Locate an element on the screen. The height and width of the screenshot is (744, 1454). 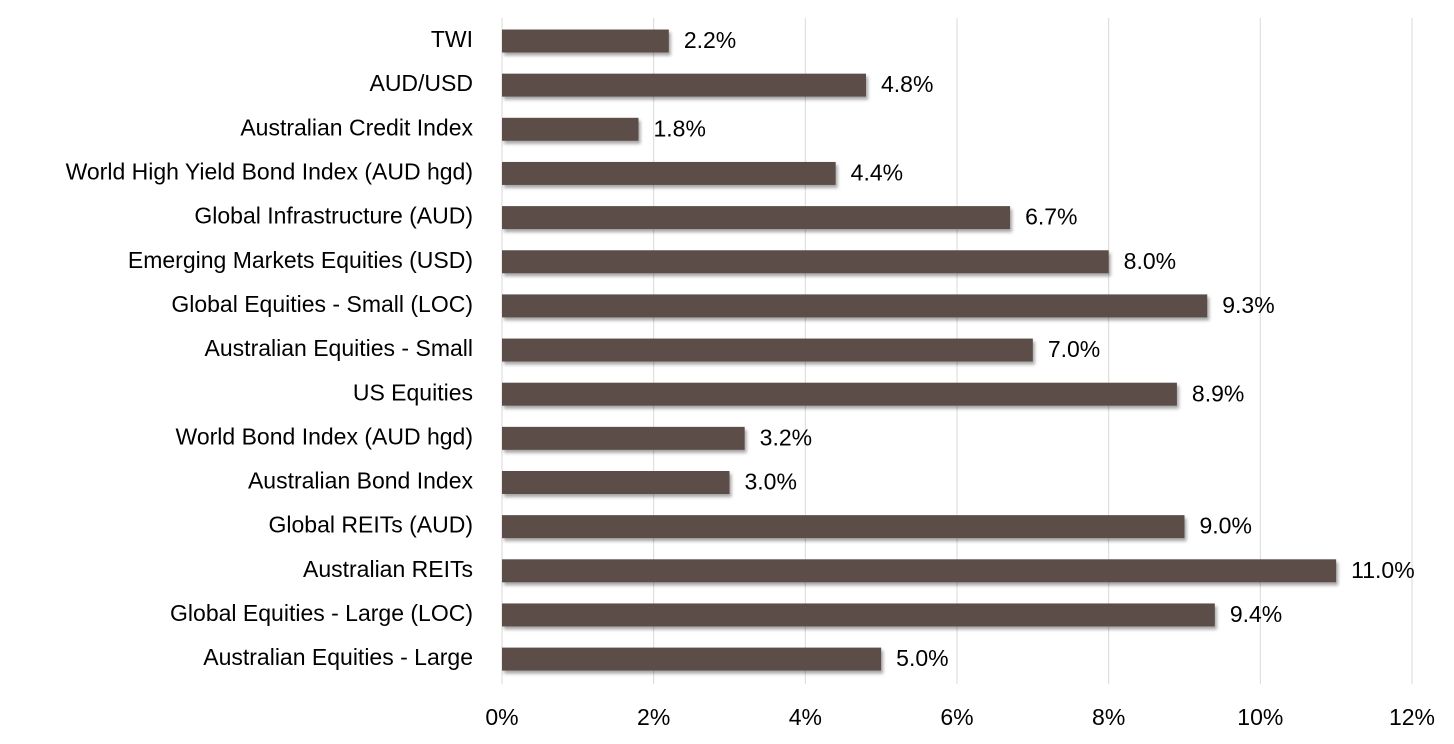
data-label: 9.0% is located at coordinates (1226, 526).